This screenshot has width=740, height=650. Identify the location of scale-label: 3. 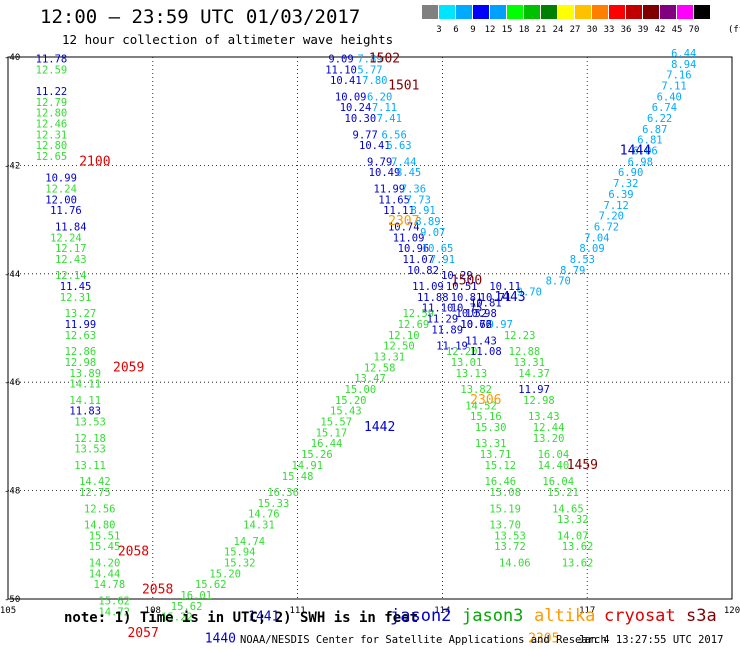
(439, 30).